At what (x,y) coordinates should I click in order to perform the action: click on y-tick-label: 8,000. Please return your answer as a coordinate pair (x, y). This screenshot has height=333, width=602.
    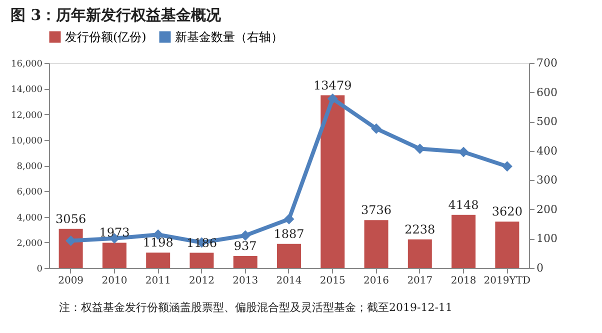
    Looking at the image, I should click on (29, 167).